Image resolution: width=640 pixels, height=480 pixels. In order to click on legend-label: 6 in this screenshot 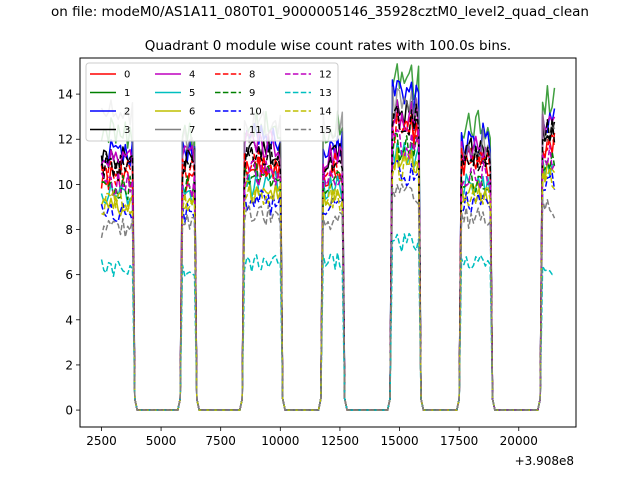, I will do `click(192, 112)`.